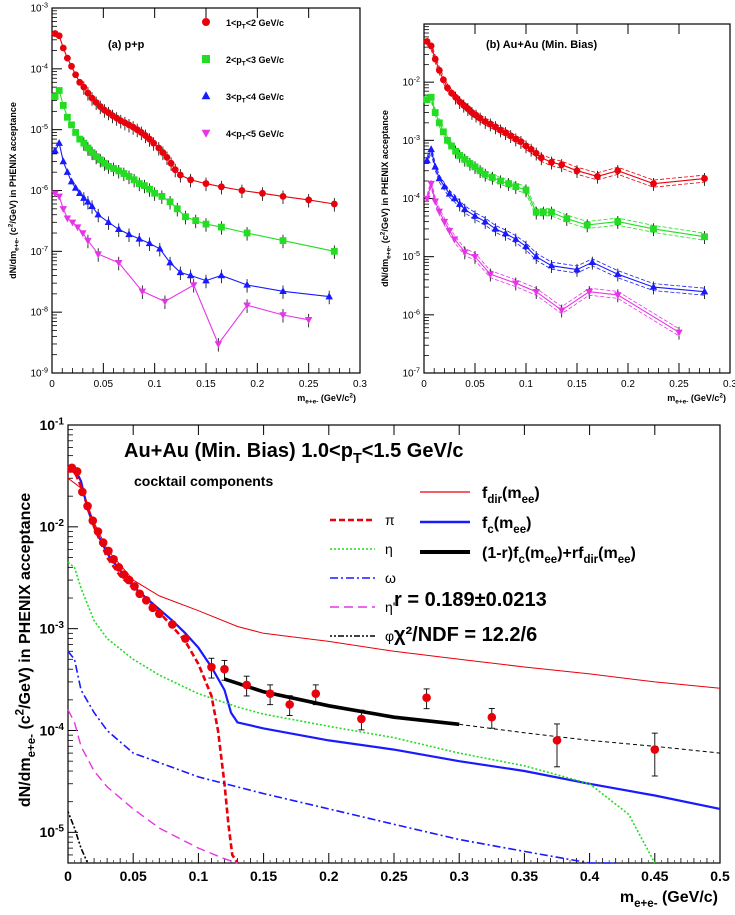 The image size is (735, 915). I want to click on x-tick-label: 0.2, so click(628, 384).